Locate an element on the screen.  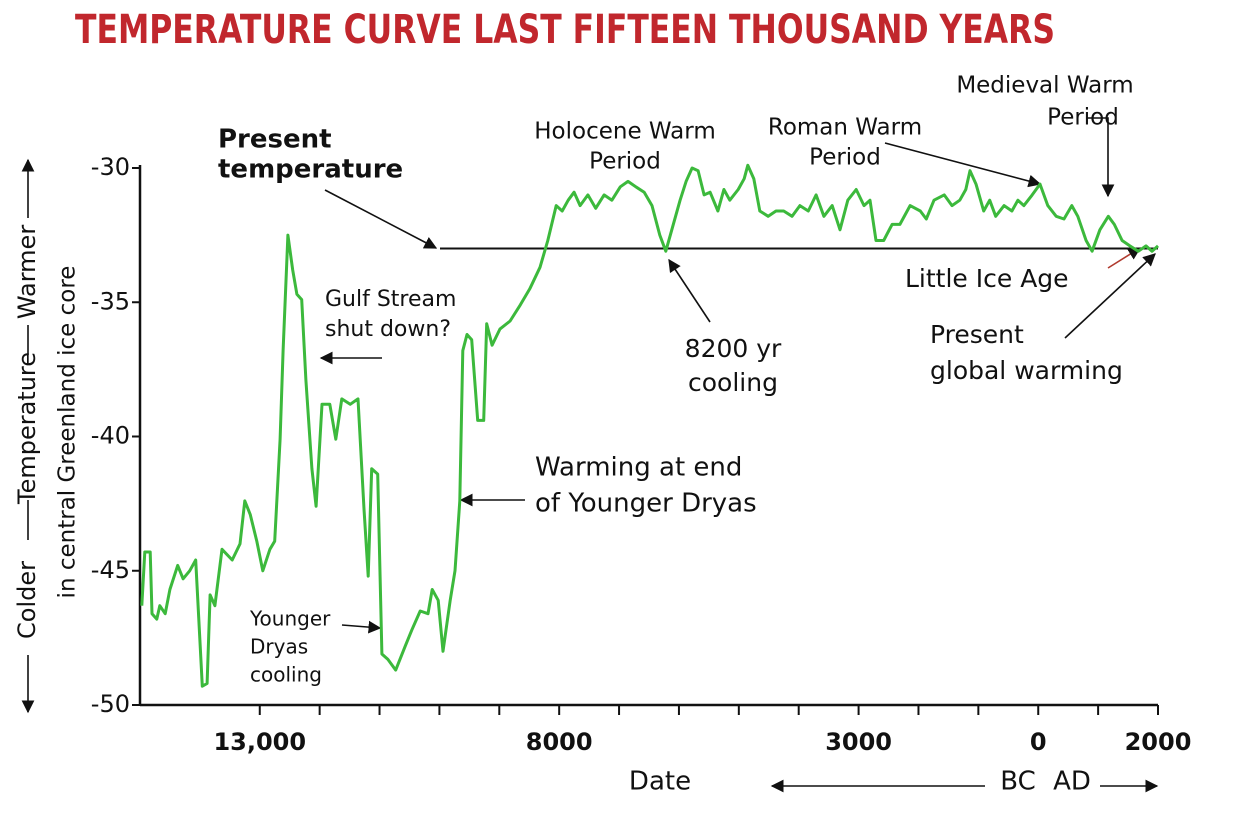
x-tick-label: 2000 is located at coordinates (1158, 742).